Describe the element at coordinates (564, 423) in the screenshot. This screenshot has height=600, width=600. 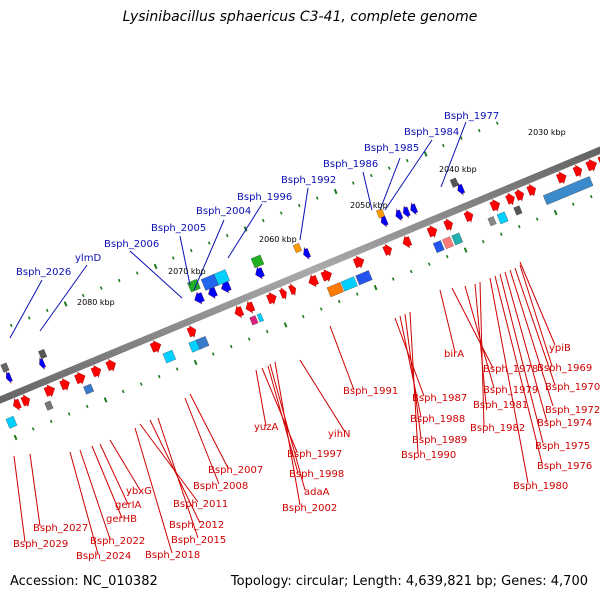
I see `gene-label: Bsph_1974` at that location.